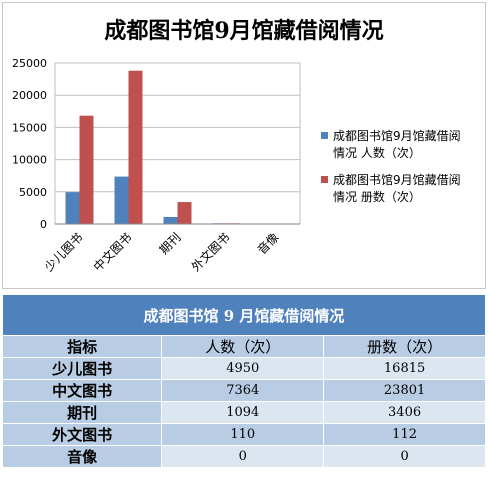 The image size is (489, 480). What do you see at coordinates (210, 252) in the screenshot?
I see `x-tick-label: 外文图书` at bounding box center [210, 252].